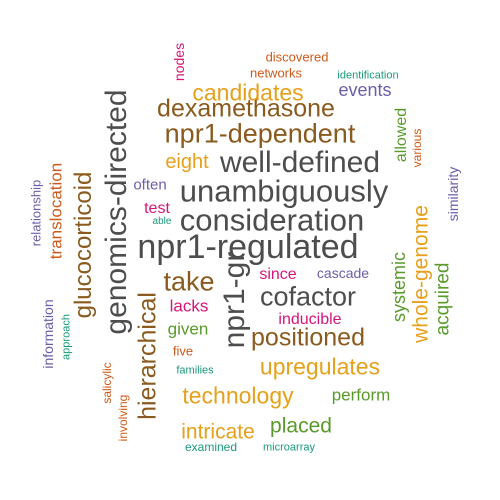 The width and height of the screenshot is (500, 500). I want to click on word-placed: placed, so click(301, 426).